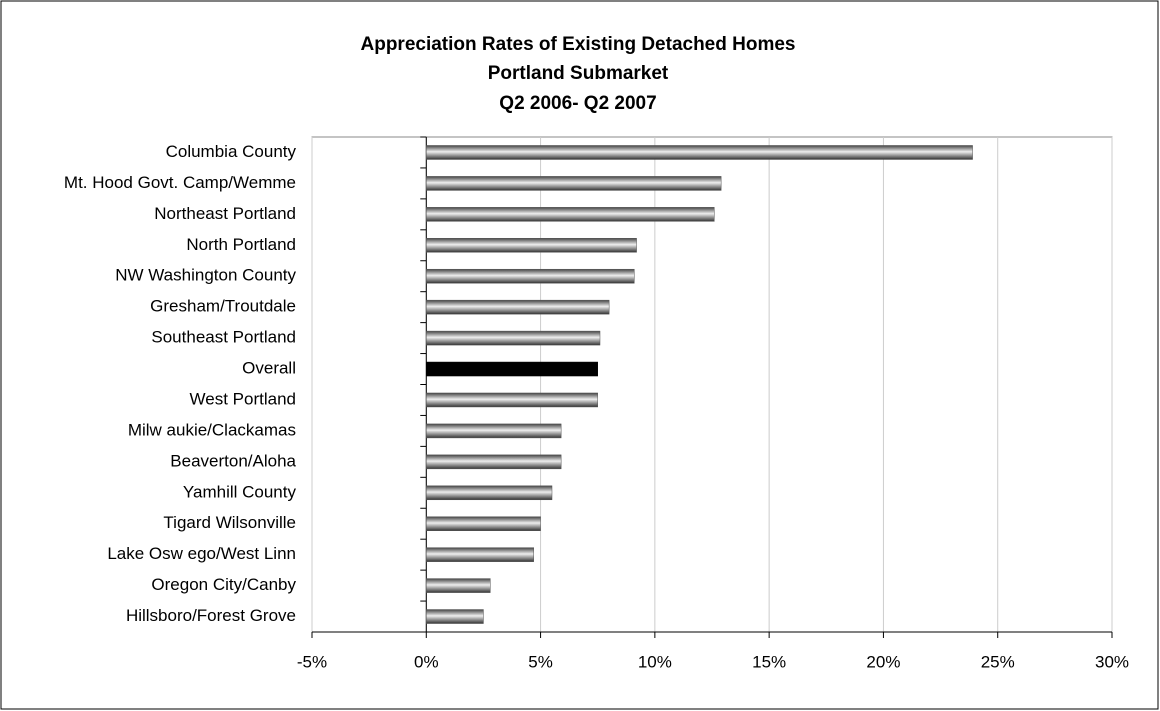 The width and height of the screenshot is (1160, 711). Describe the element at coordinates (577, 103) in the screenshot. I see `chart-title: Q2 2006- Q2 2007` at that location.